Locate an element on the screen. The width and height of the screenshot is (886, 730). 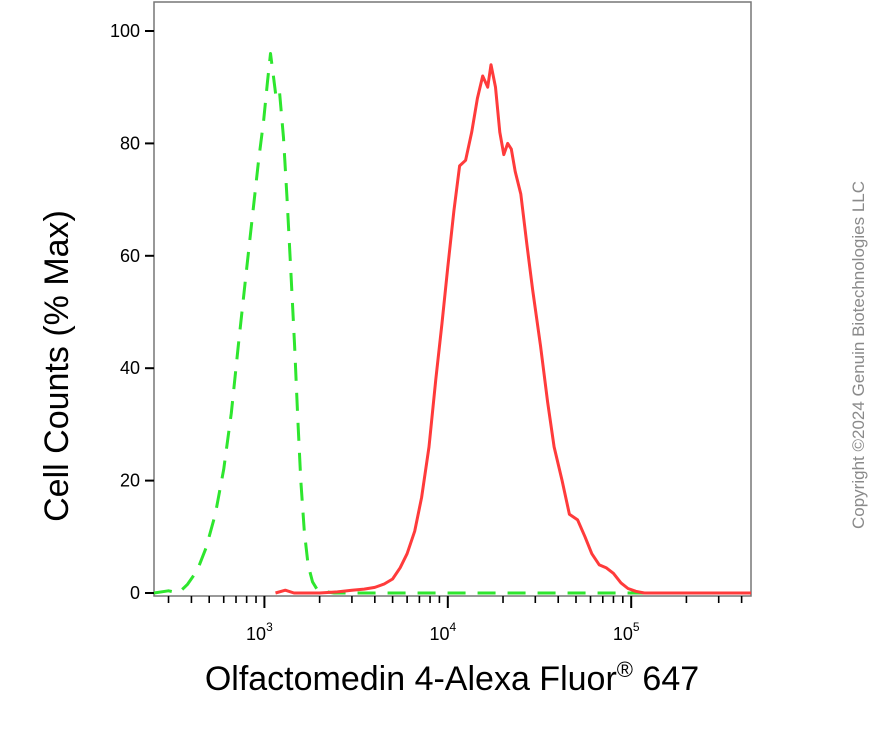
y-tick-label: 20 is located at coordinates (130, 481).